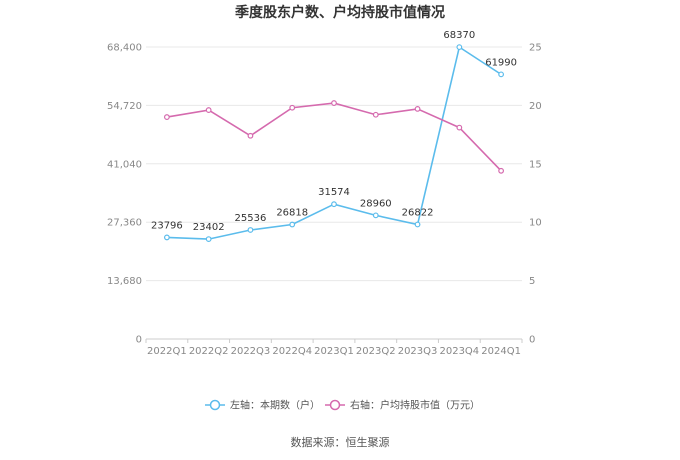 The height and width of the screenshot is (460, 680). Describe the element at coordinates (459, 35) in the screenshot. I see `data-label: 68370` at that location.